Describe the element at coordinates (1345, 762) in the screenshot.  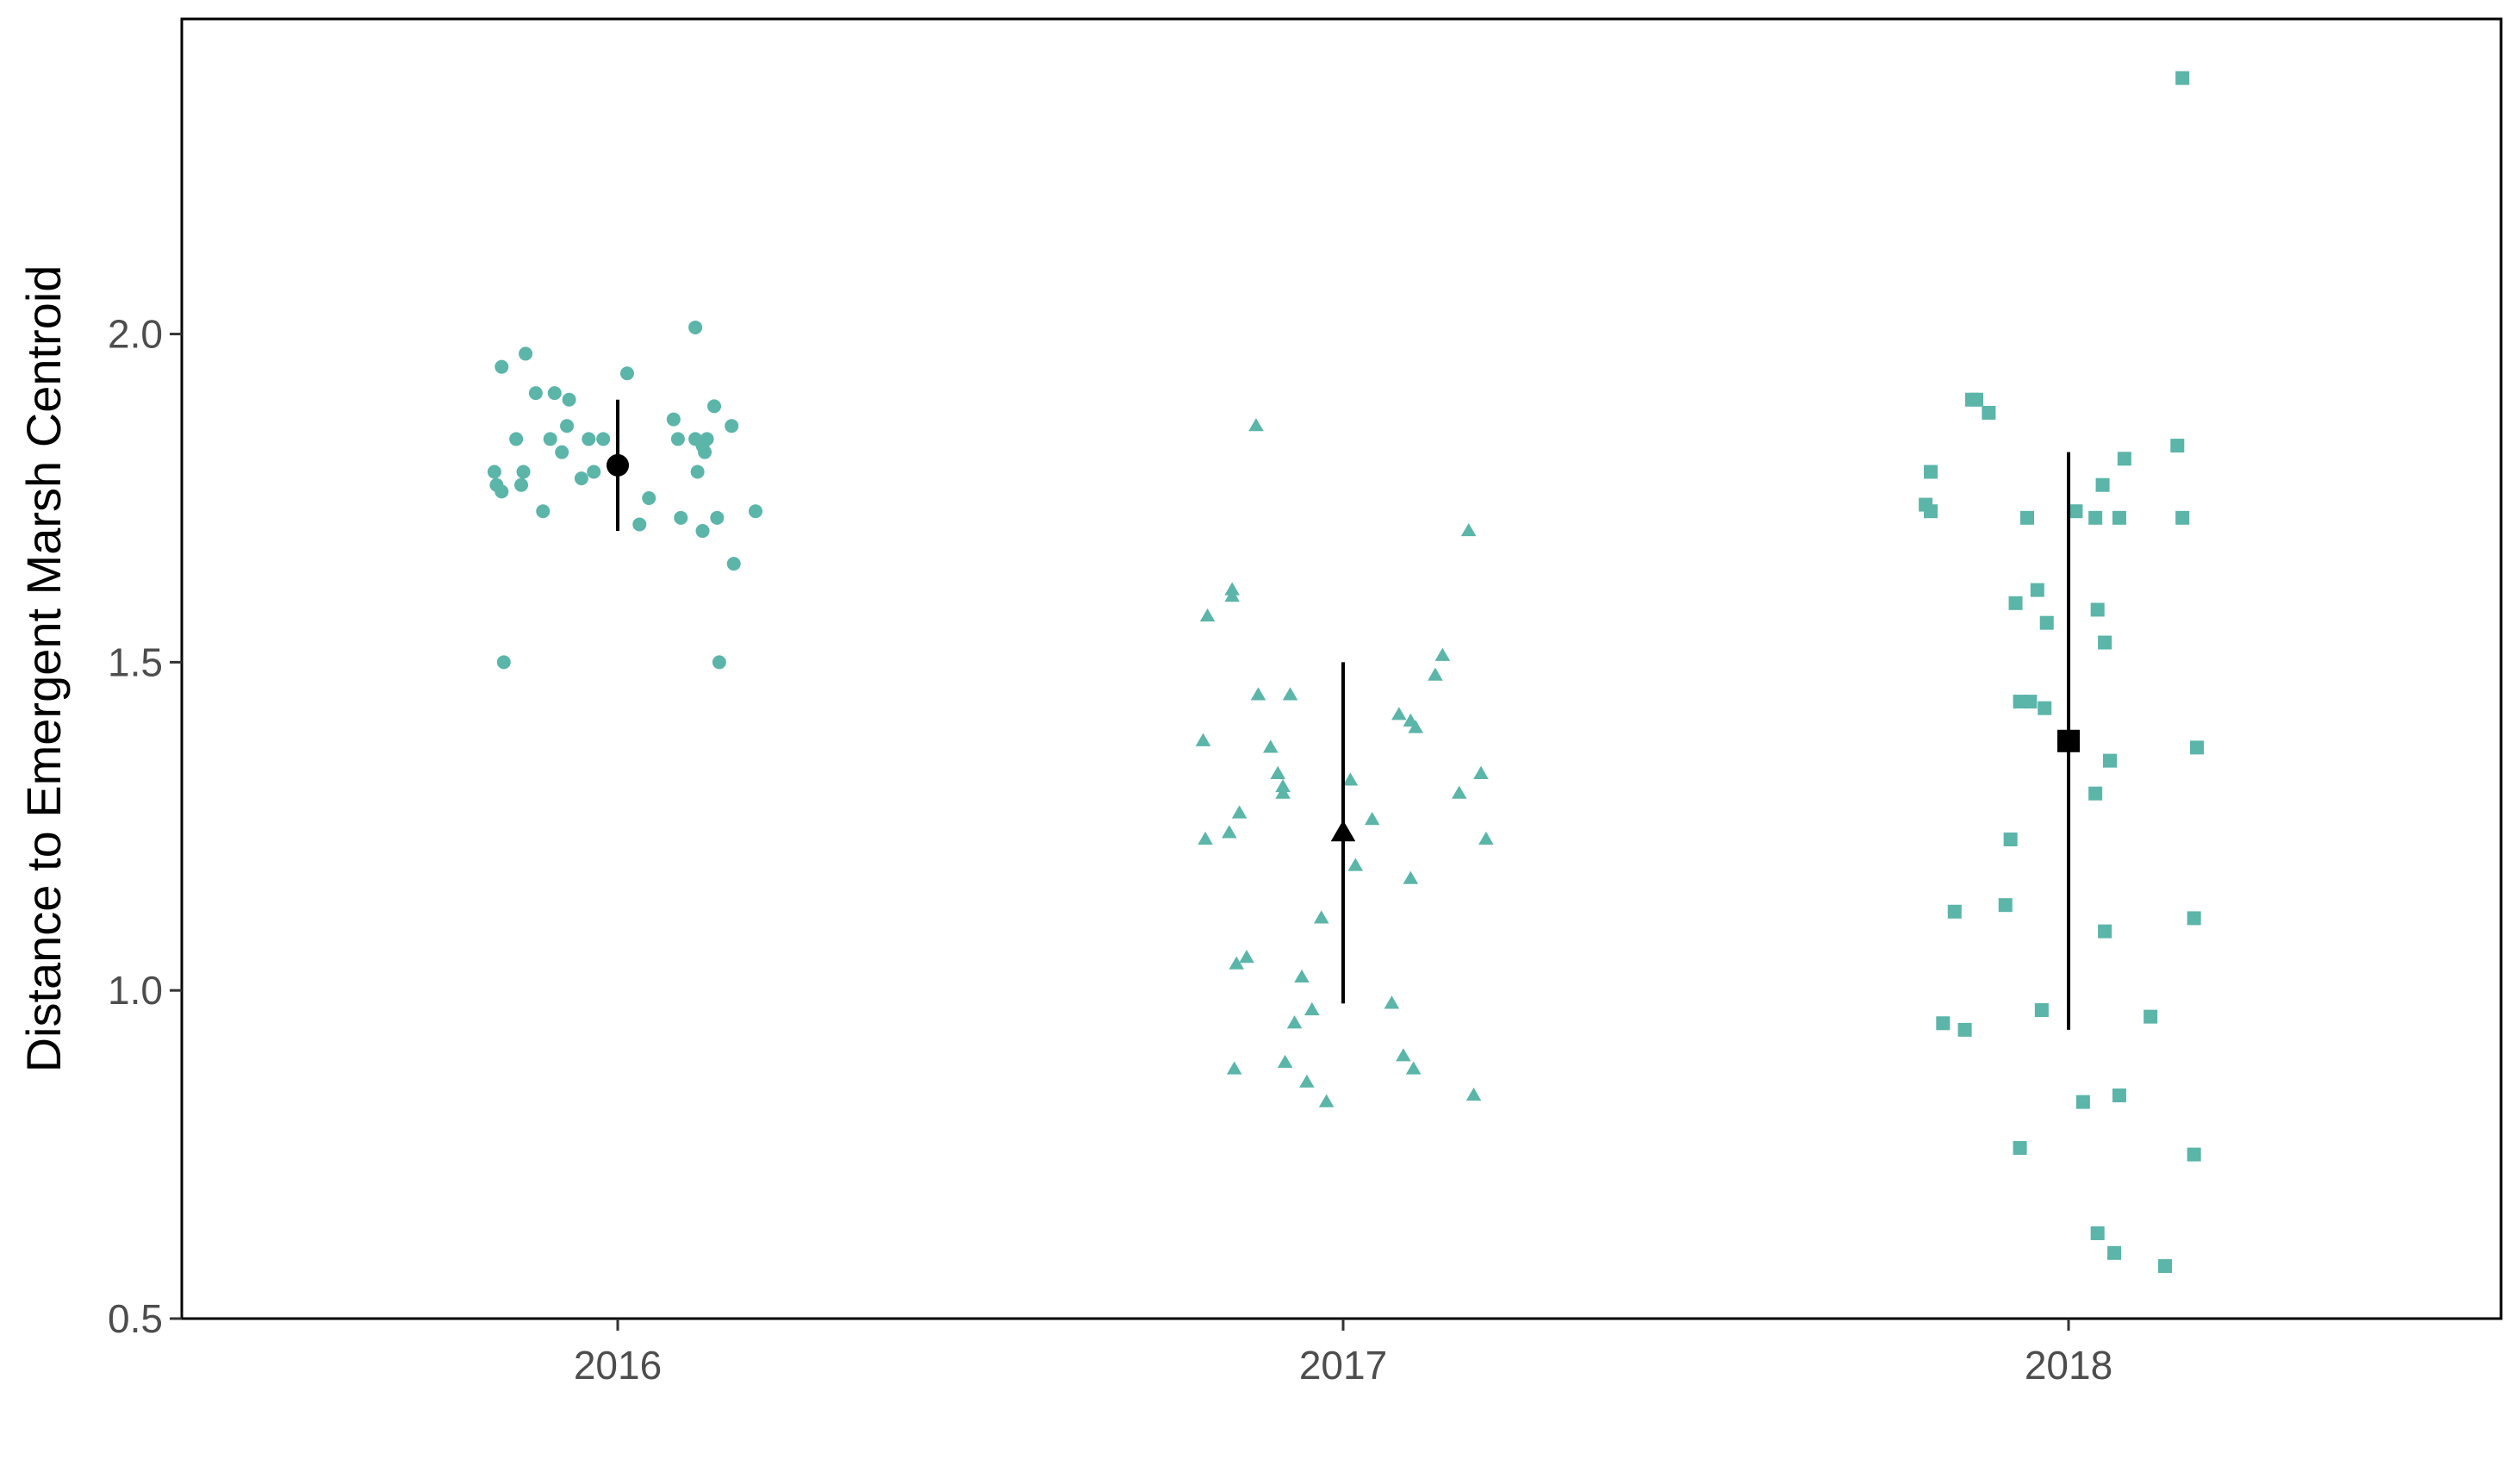
I see `series-2017` at that location.